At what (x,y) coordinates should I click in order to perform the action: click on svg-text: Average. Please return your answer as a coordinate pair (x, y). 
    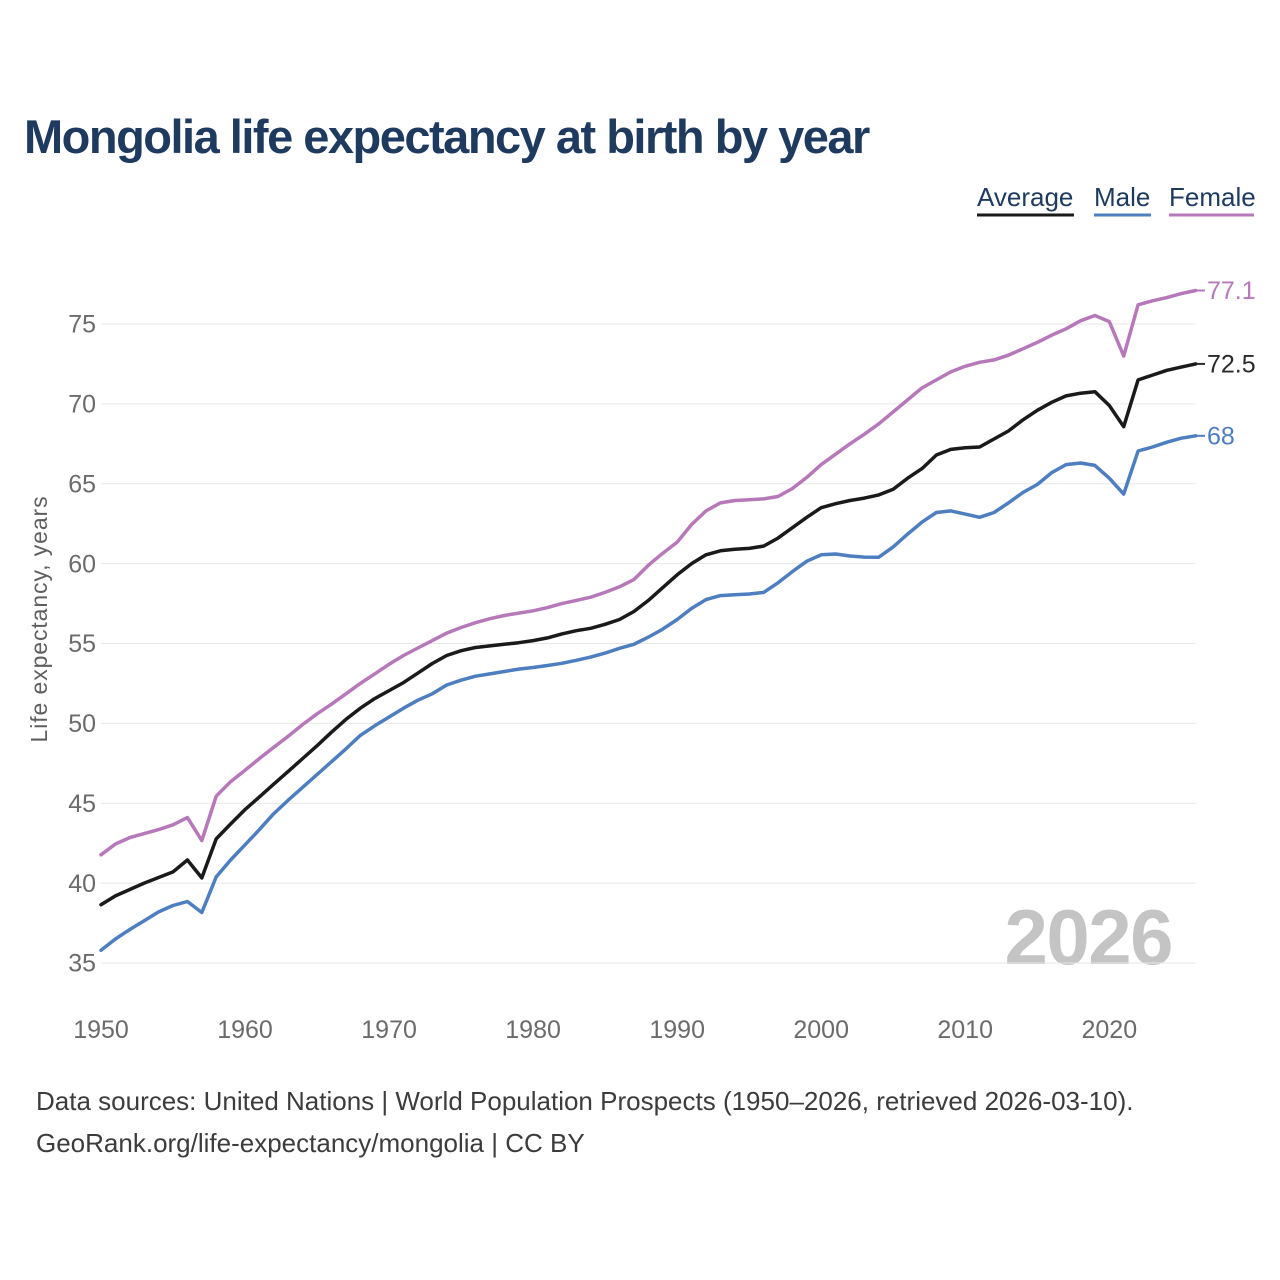
    Looking at the image, I should click on (1025, 197).